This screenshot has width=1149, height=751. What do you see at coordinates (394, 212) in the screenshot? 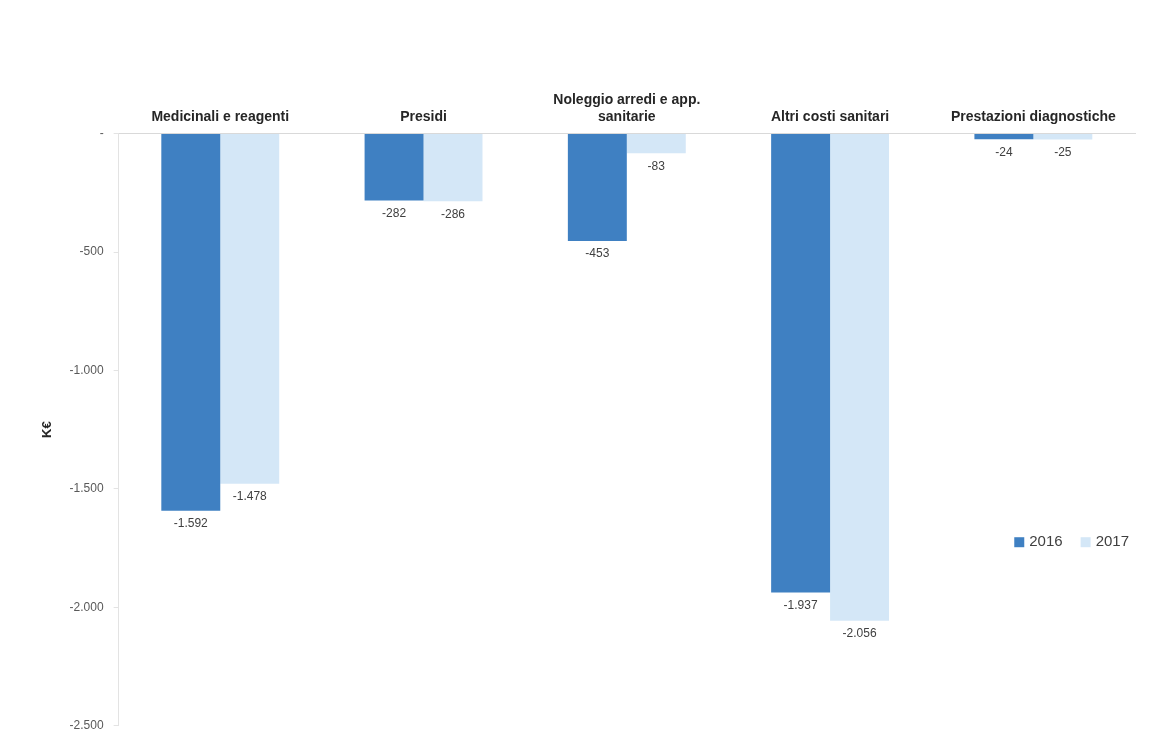
I see `data-label: -282` at bounding box center [394, 212].